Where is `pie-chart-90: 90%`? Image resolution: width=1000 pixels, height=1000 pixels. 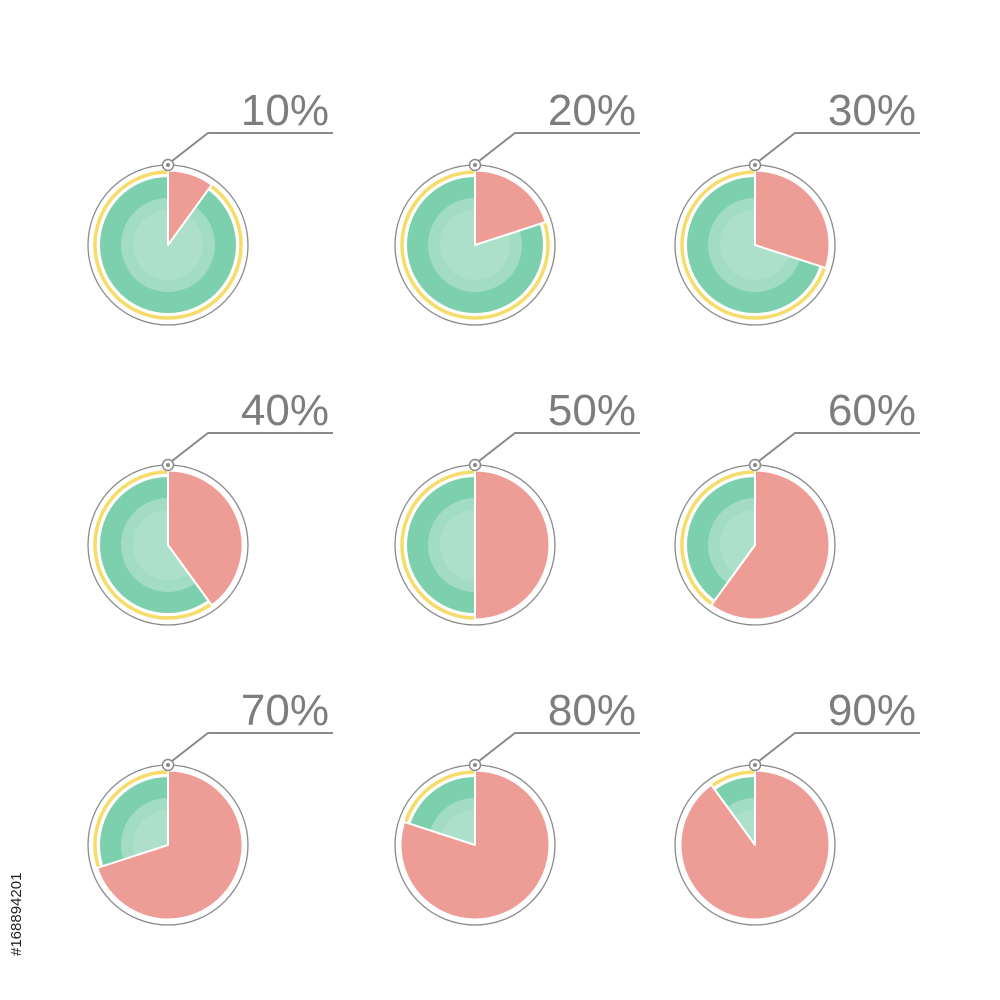 pie-chart-90: 90% is located at coordinates (797, 806).